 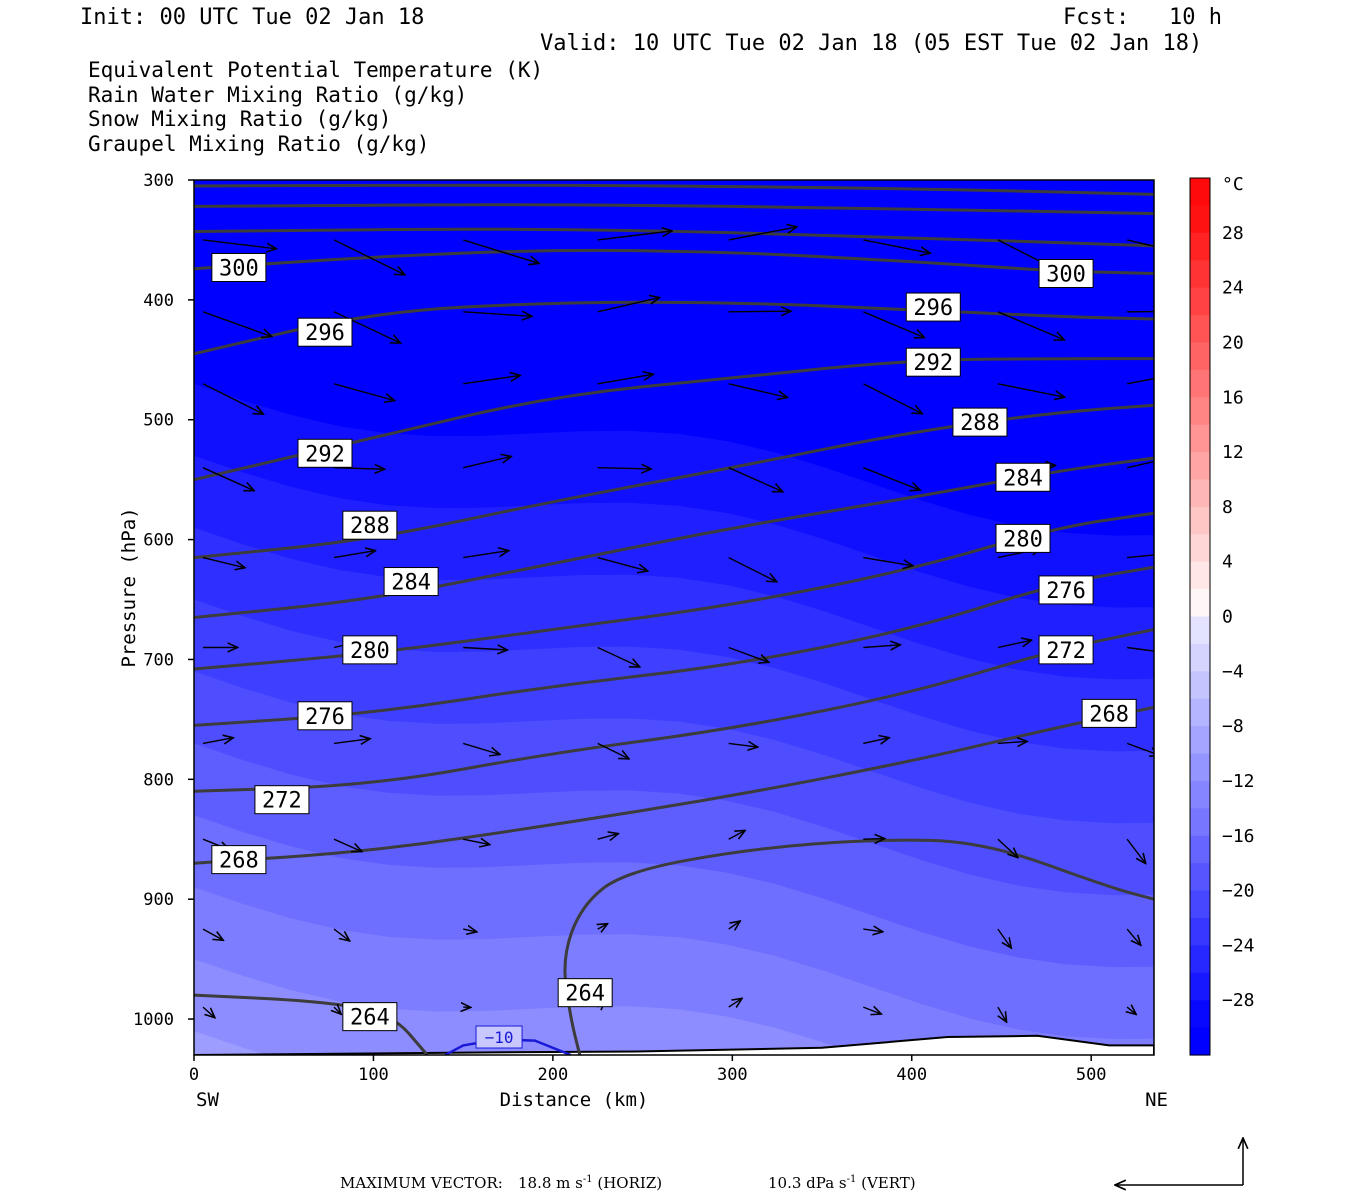 I want to click on colorbar-tick-label: −8, so click(x=1233, y=726).